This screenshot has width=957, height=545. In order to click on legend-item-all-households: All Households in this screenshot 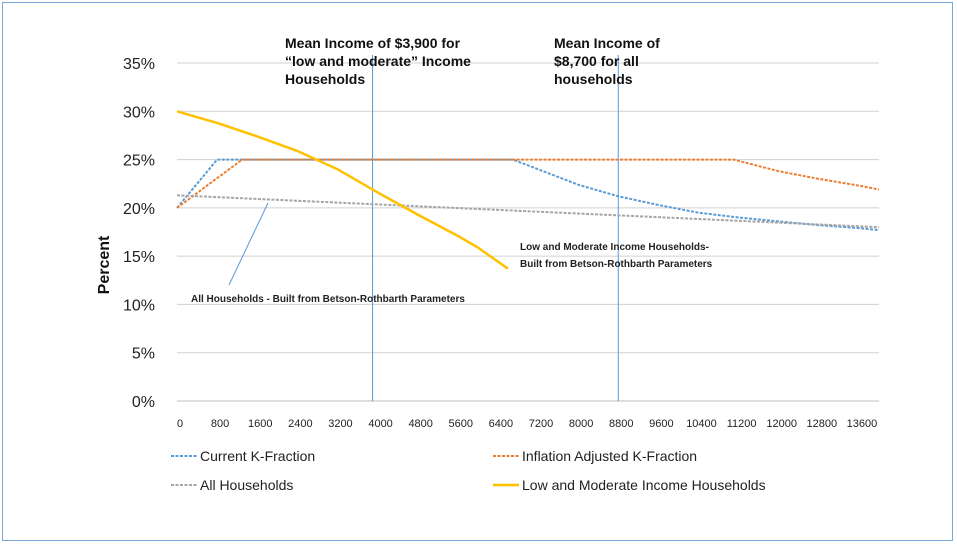, I will do `click(232, 485)`.